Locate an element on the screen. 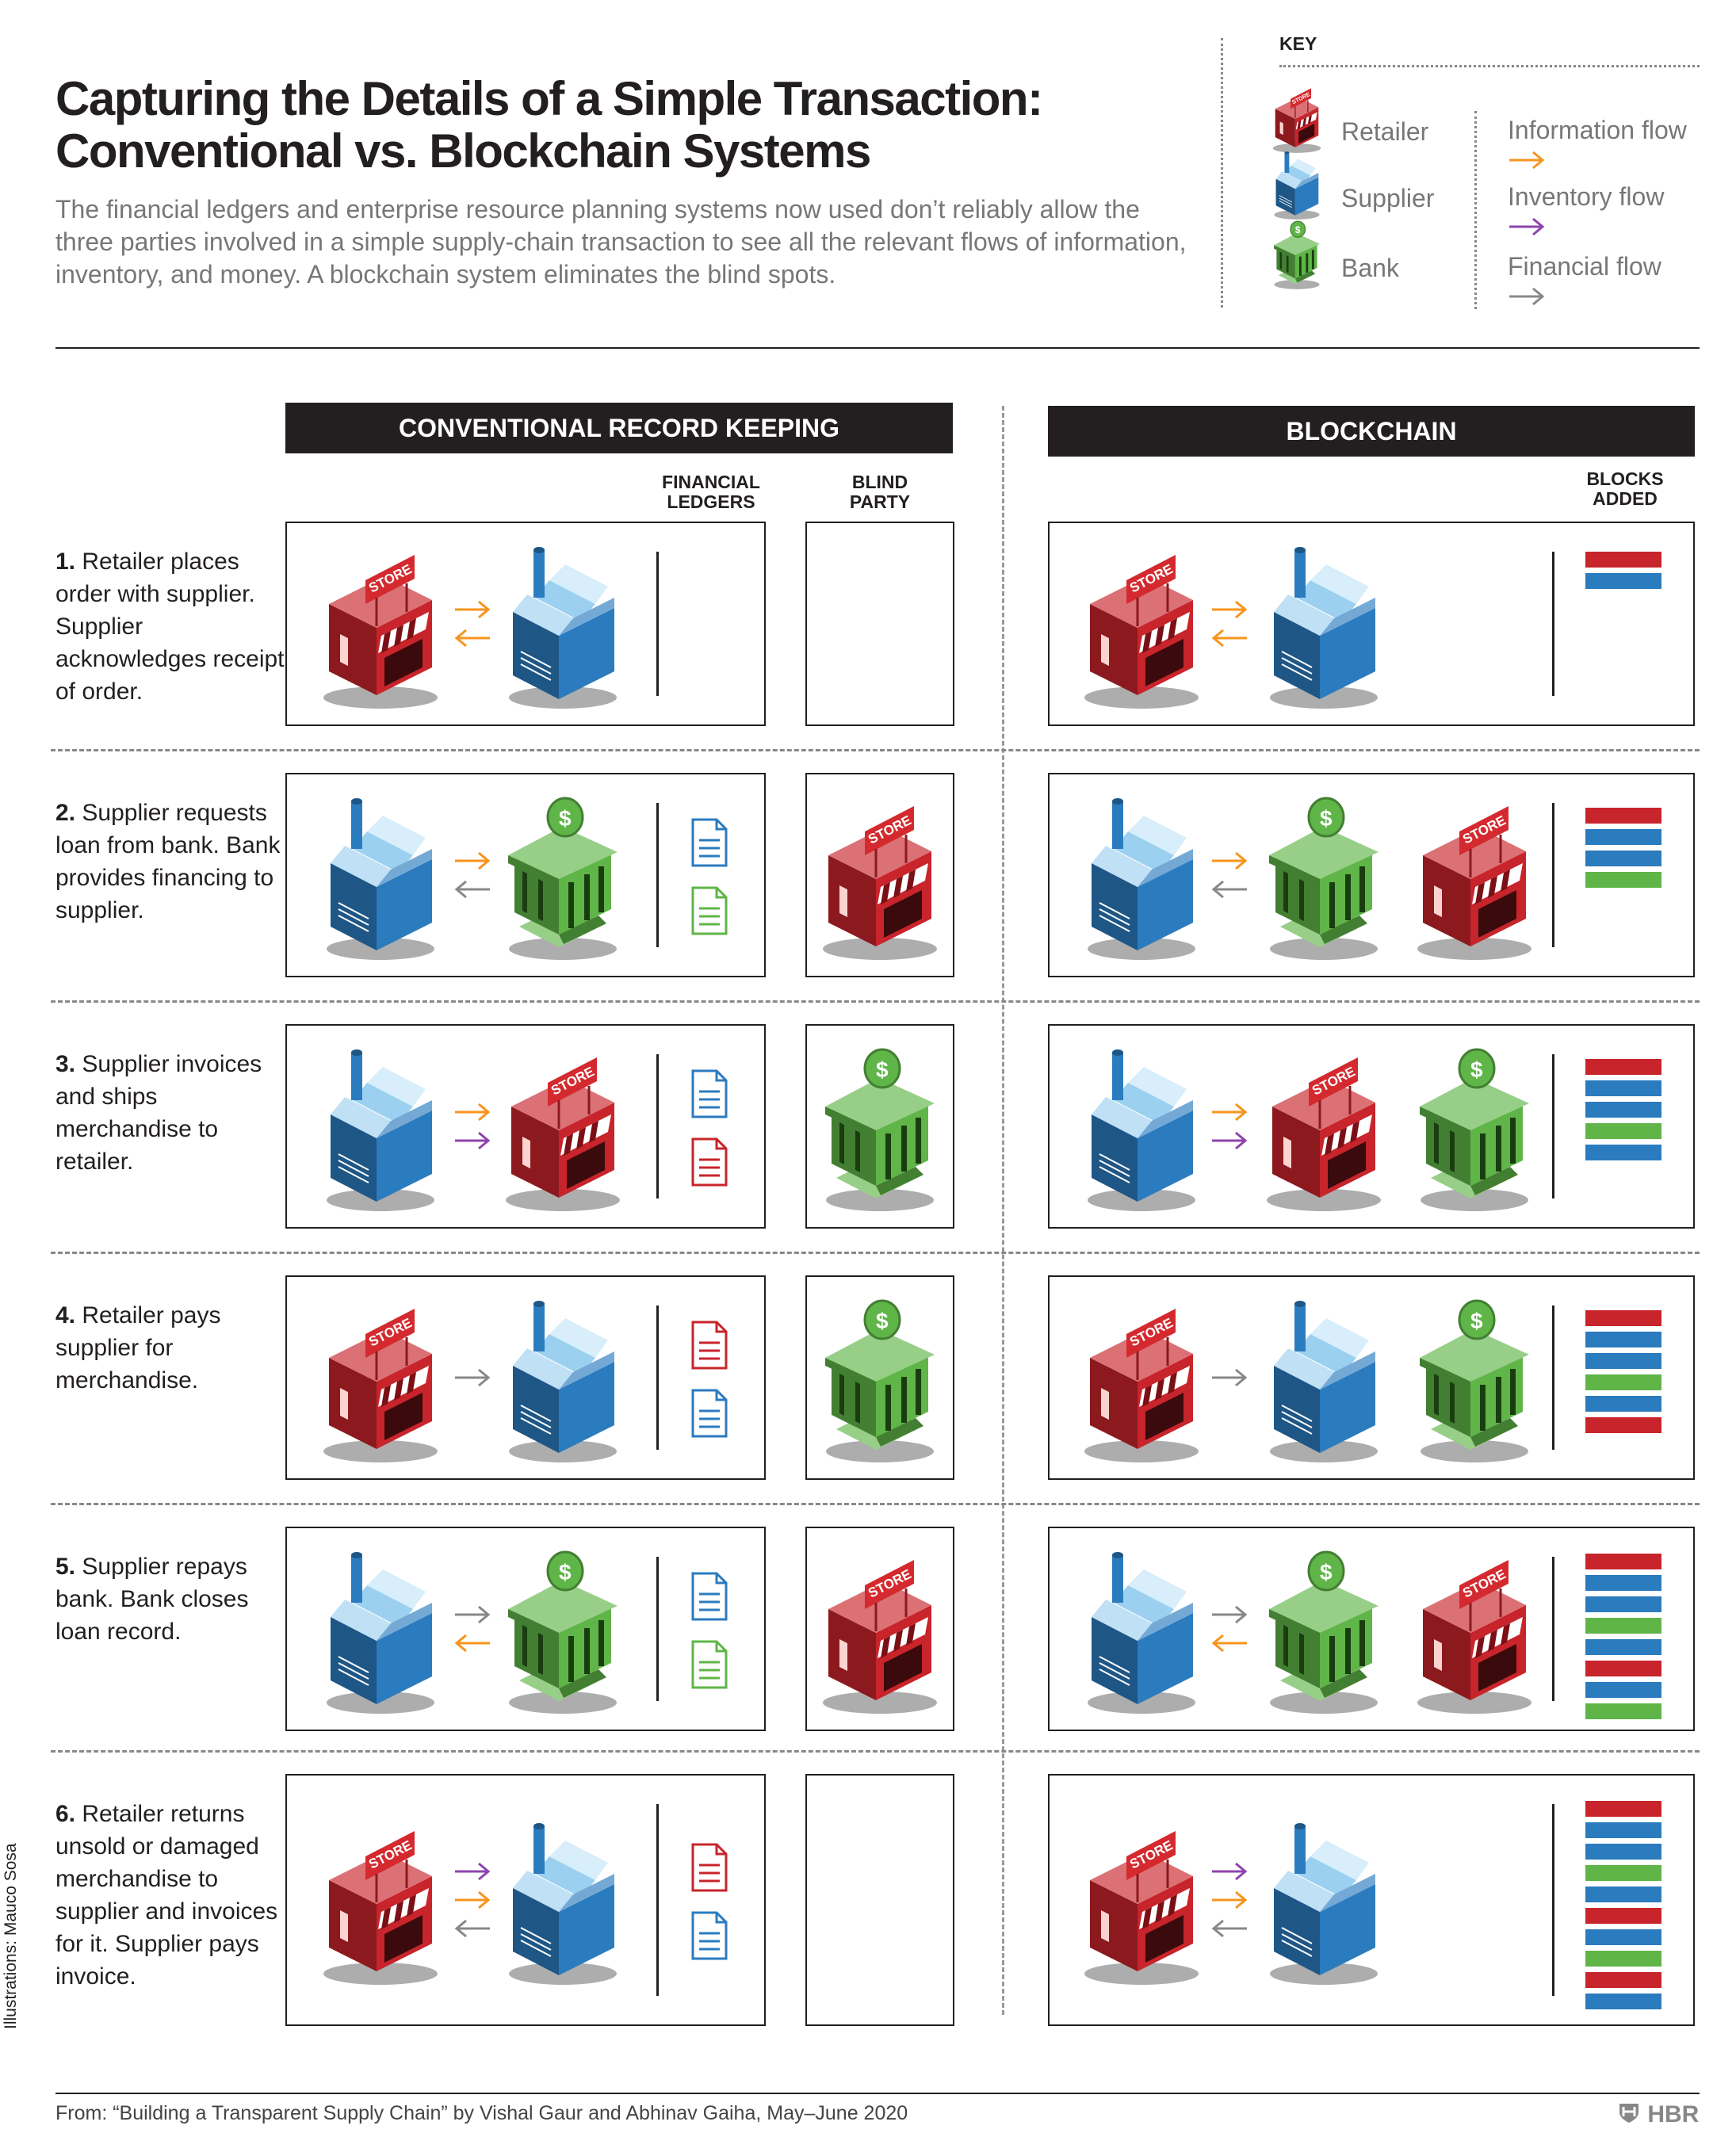 This screenshot has height=2156, width=1736. key-panel is located at coordinates (1462, 170).